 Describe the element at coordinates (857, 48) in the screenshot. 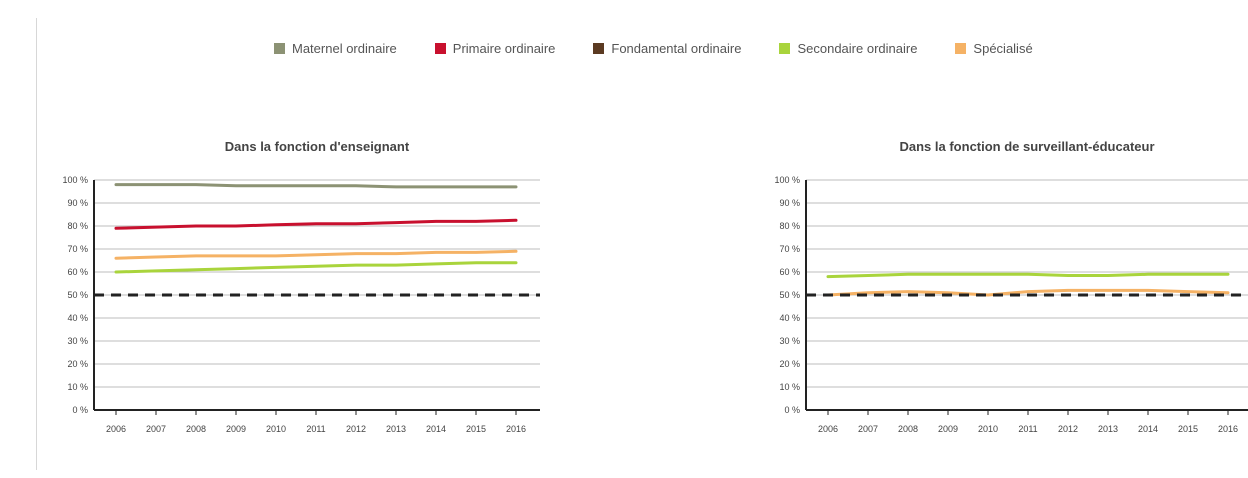

I see `legend-label-secondaire: Secondaire ordinaire` at that location.